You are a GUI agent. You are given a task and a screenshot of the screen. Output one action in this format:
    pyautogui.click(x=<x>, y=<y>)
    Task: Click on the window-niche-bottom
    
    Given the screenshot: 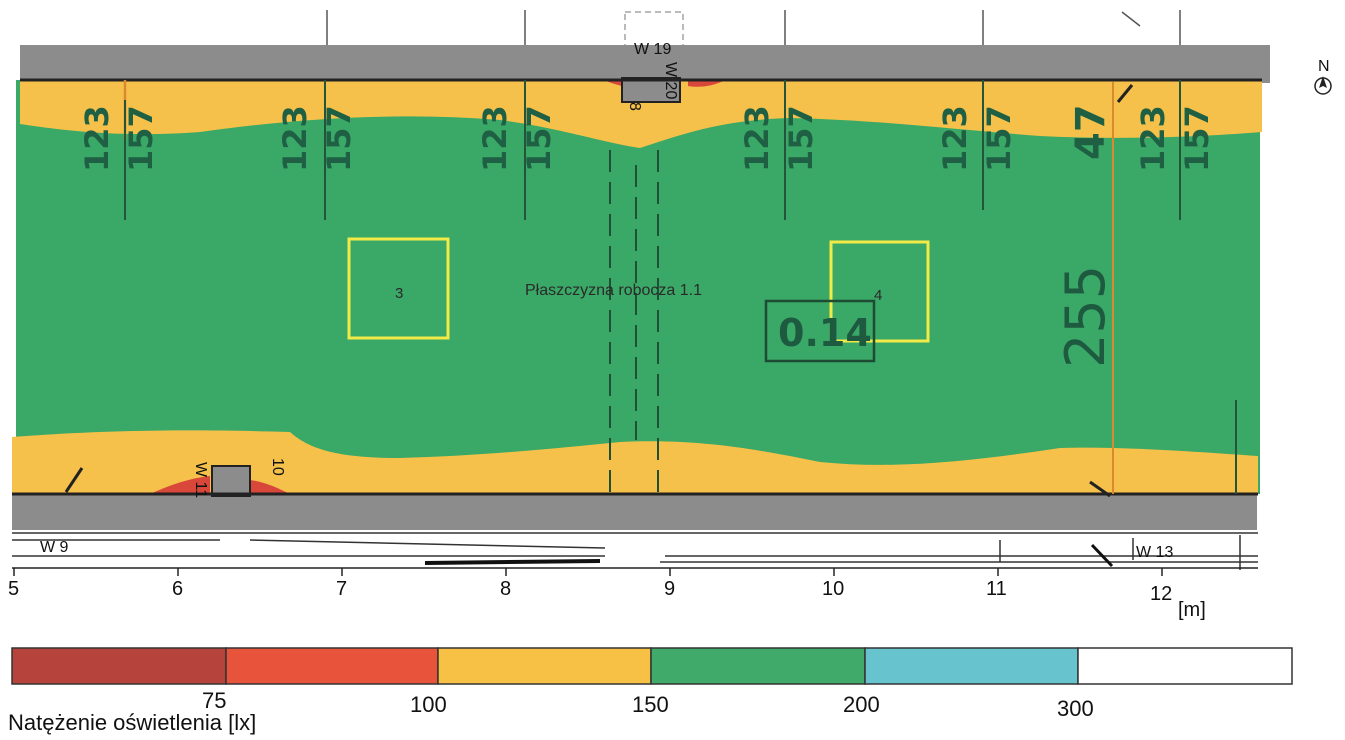 What is the action you would take?
    pyautogui.click(x=231, y=481)
    